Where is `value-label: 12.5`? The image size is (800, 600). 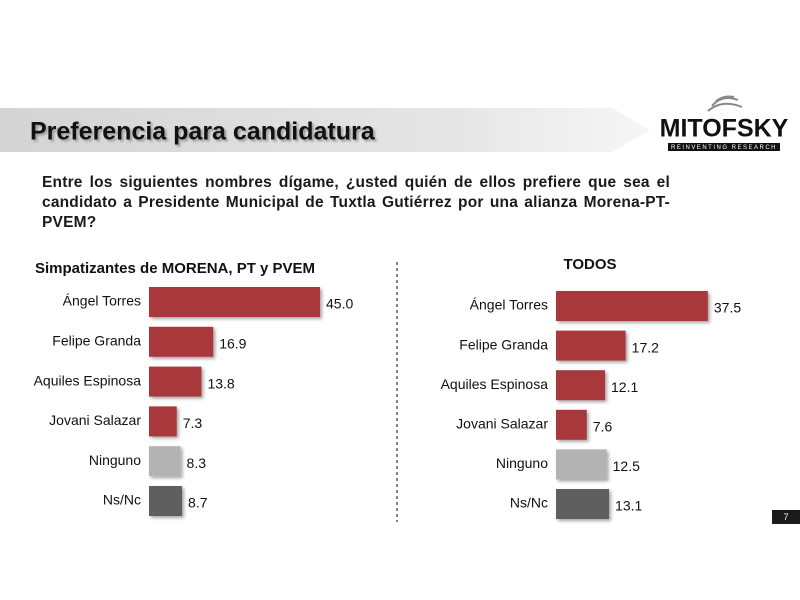 value-label: 12.5 is located at coordinates (626, 466).